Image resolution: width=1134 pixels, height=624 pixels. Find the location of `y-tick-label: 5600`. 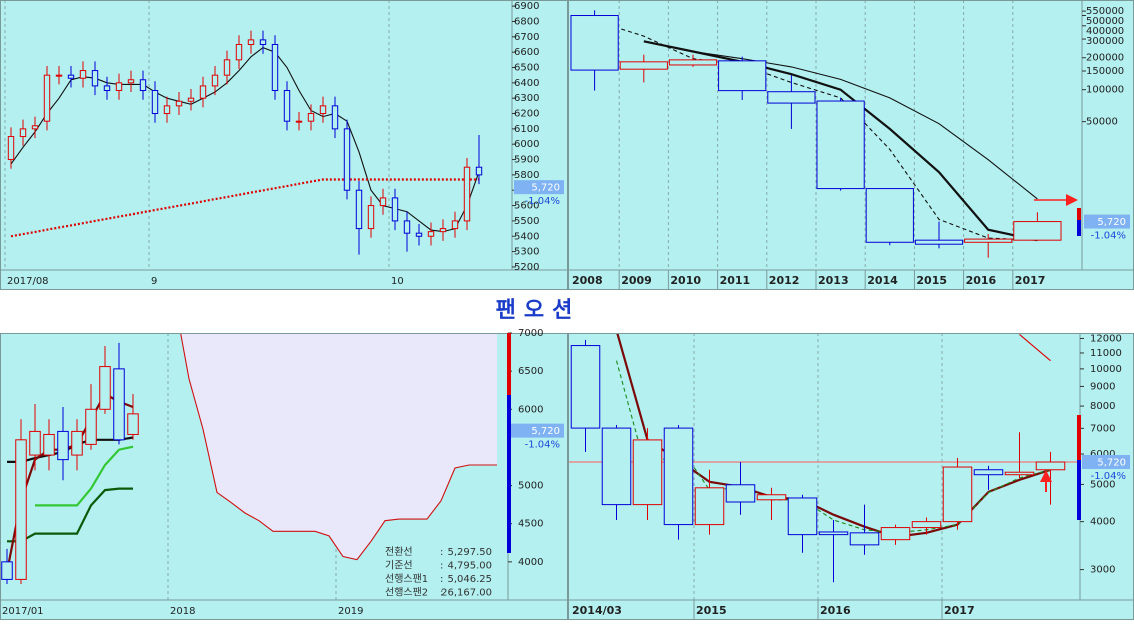

y-tick-label: 5600 is located at coordinates (526, 206).